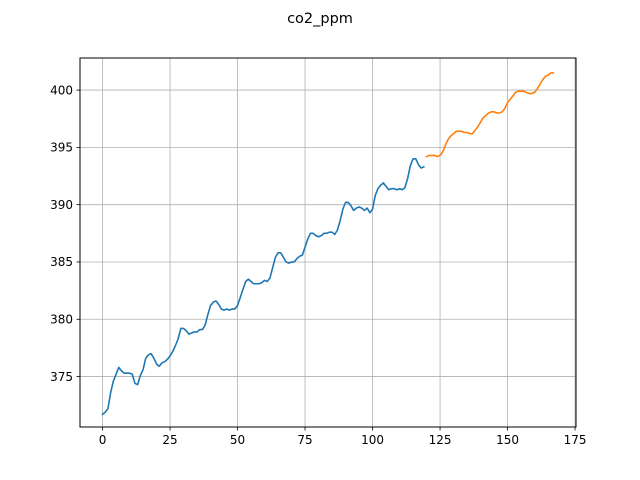 Image resolution: width=640 pixels, height=480 pixels. I want to click on y-tick-label: 375, so click(61, 377).